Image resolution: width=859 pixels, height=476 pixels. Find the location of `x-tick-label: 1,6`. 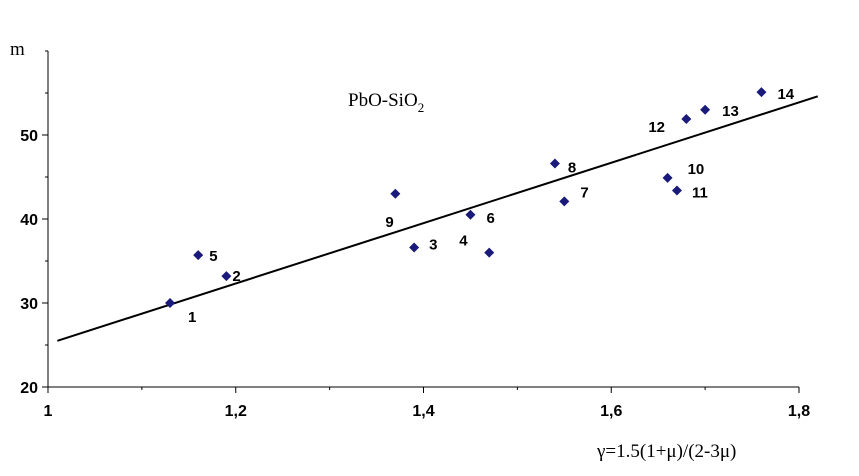

x-tick-label: 1,6 is located at coordinates (611, 411).